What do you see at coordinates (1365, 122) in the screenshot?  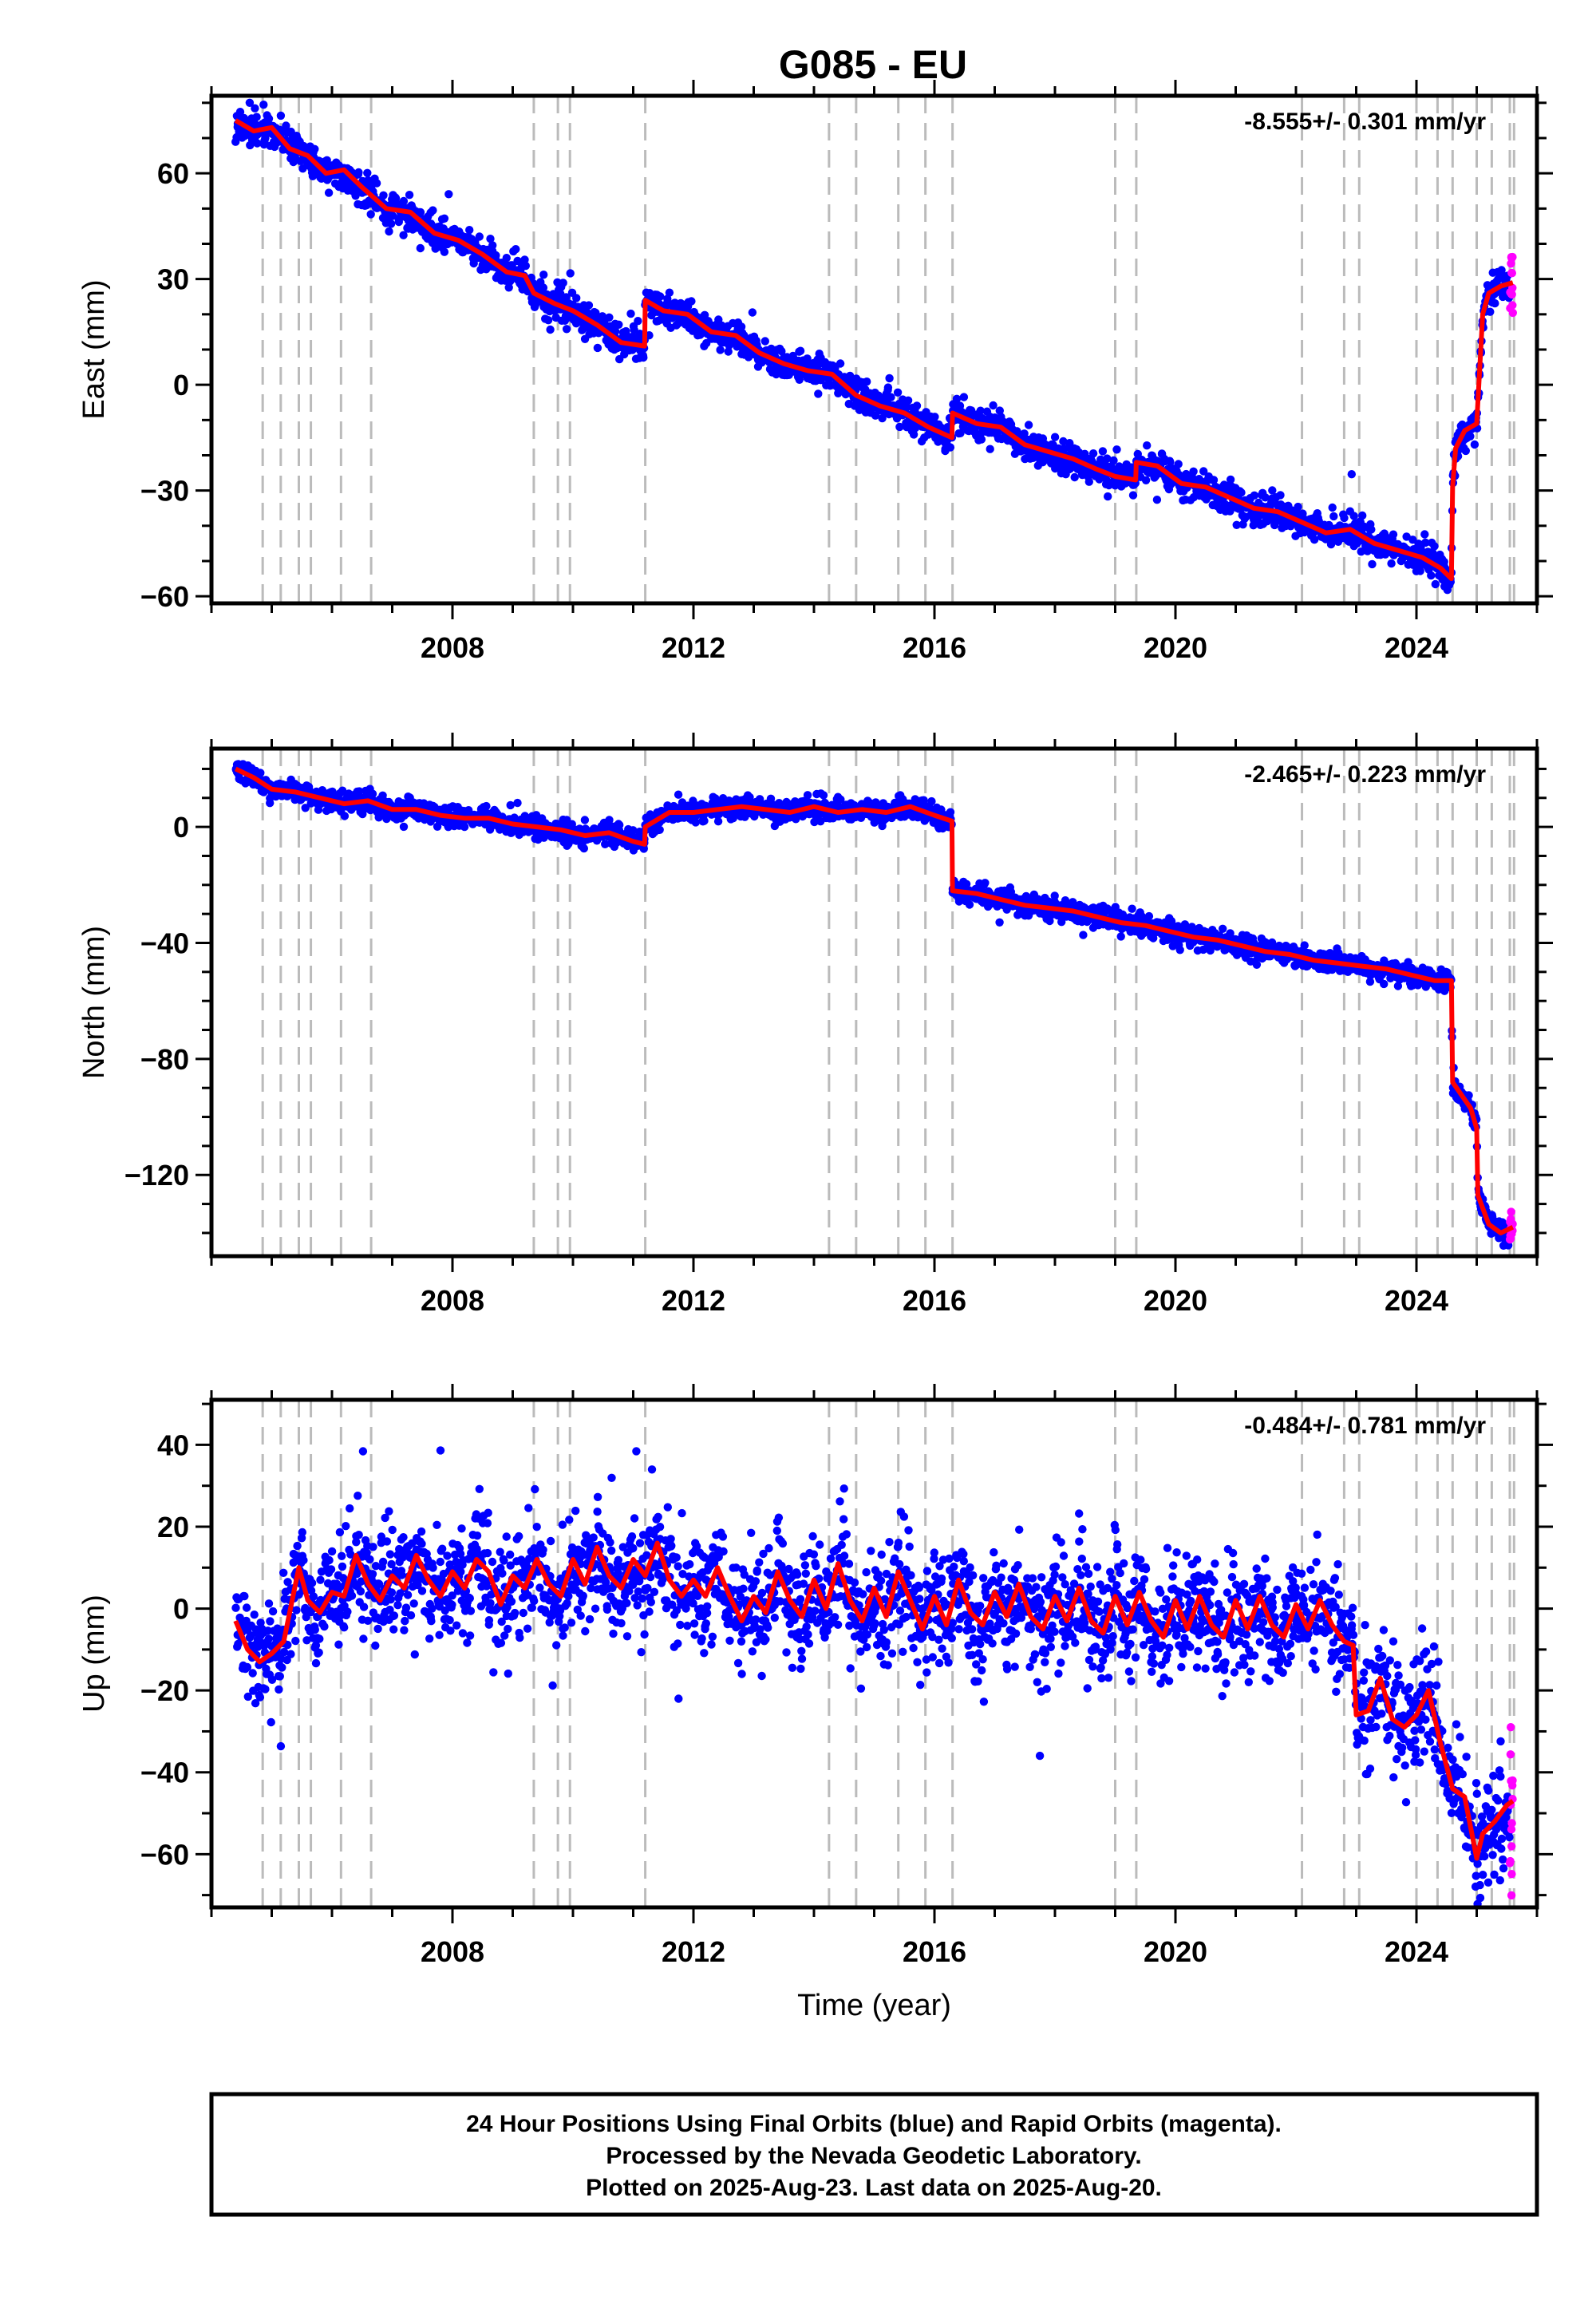 I see `velocity-annotation: -8.555+/- 0.301 mm/yr` at bounding box center [1365, 122].